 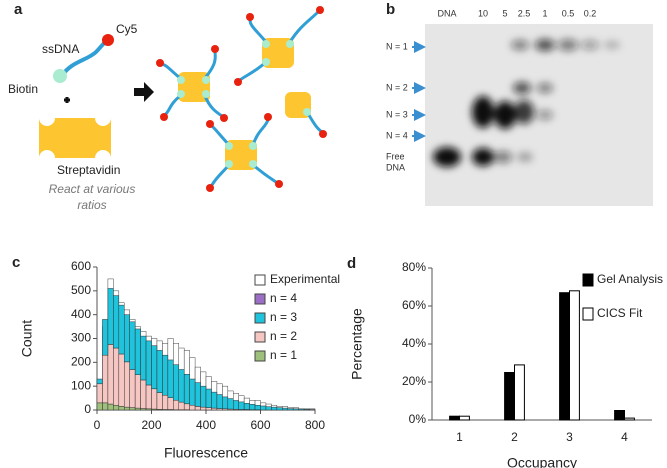 I want to click on x-tick-label: 1, so click(x=459, y=437).